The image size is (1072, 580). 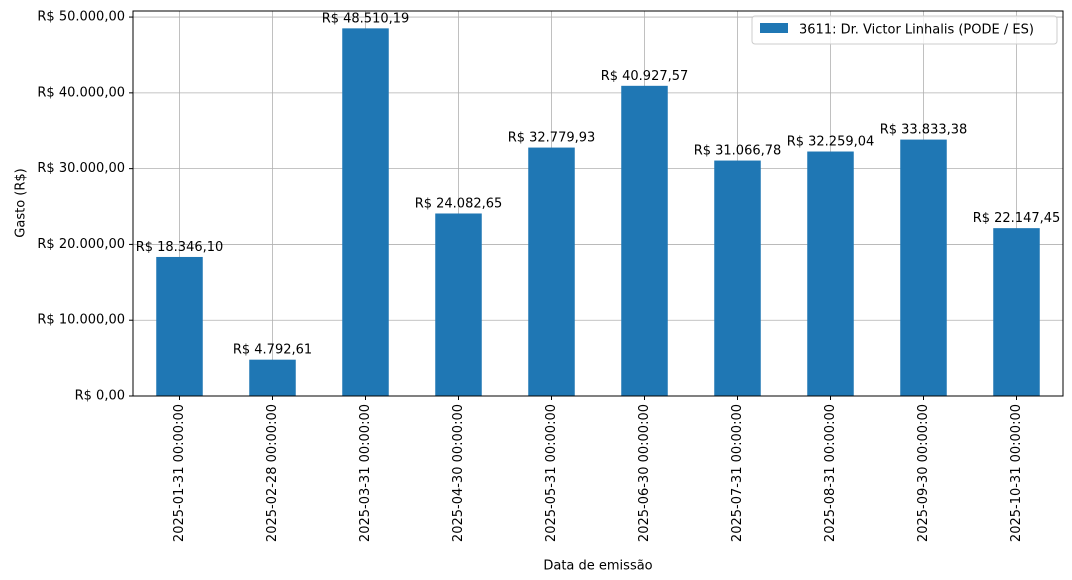 What do you see at coordinates (644, 473) in the screenshot?
I see `x-tick-label: 2025-06-30 00:00:00` at bounding box center [644, 473].